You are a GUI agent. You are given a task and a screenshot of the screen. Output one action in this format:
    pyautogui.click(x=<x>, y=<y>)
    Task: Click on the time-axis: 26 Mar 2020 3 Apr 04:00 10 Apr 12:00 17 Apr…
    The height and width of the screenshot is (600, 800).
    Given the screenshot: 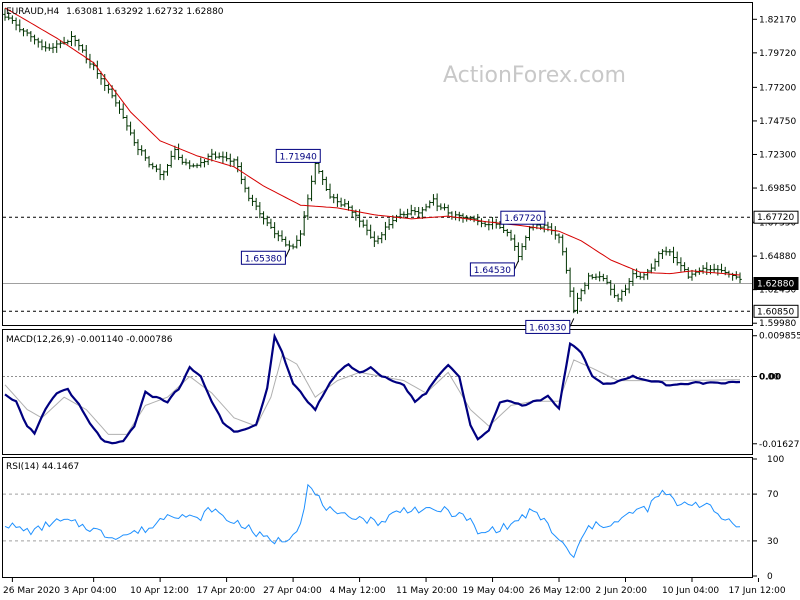 What is the action you would take?
    pyautogui.click(x=394, y=587)
    